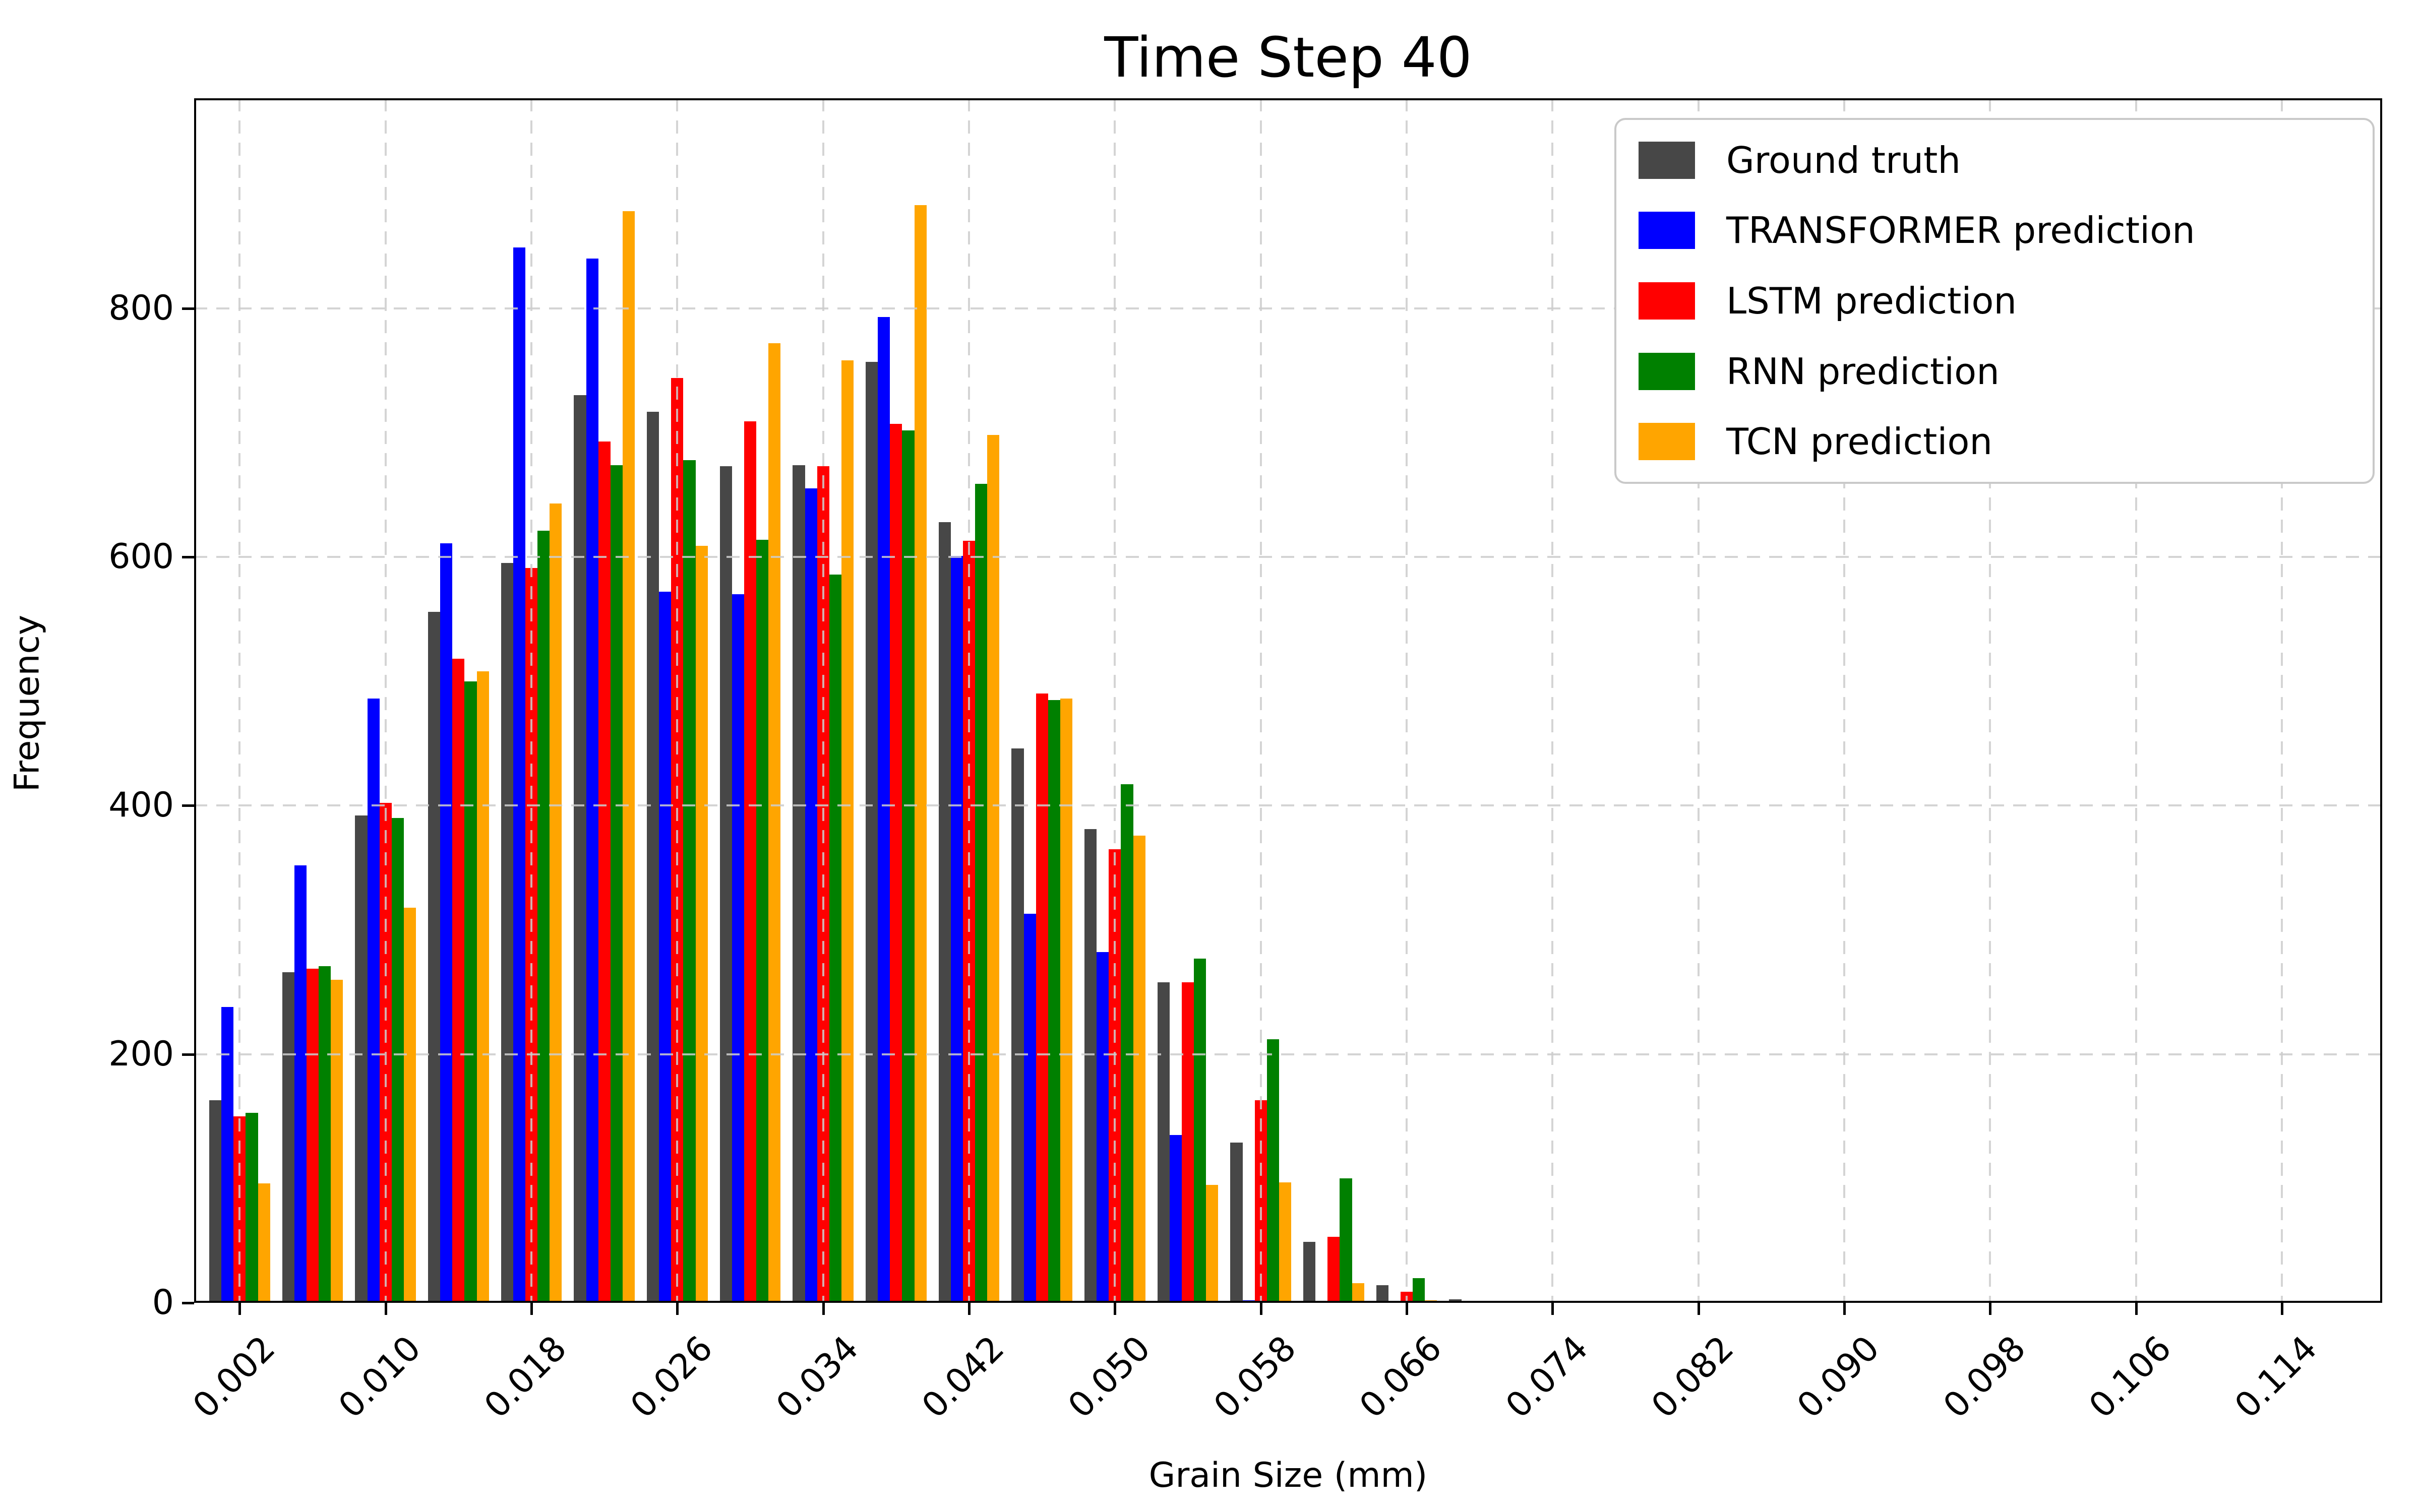  I want to click on x-tick-label: 0.010, so click(380, 1377).